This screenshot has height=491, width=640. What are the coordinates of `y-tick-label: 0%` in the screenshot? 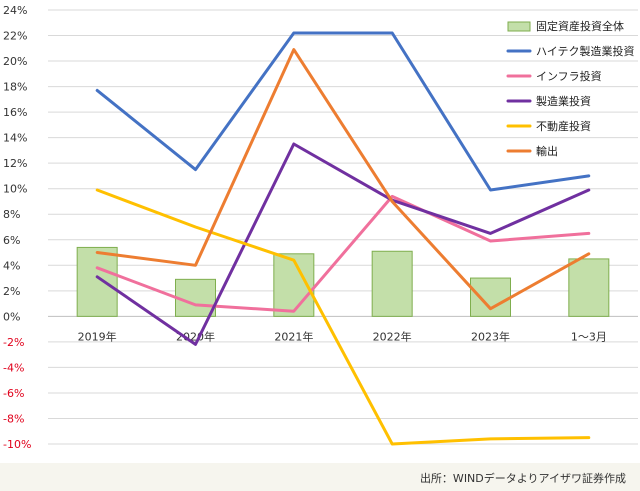 It's located at (11, 316).